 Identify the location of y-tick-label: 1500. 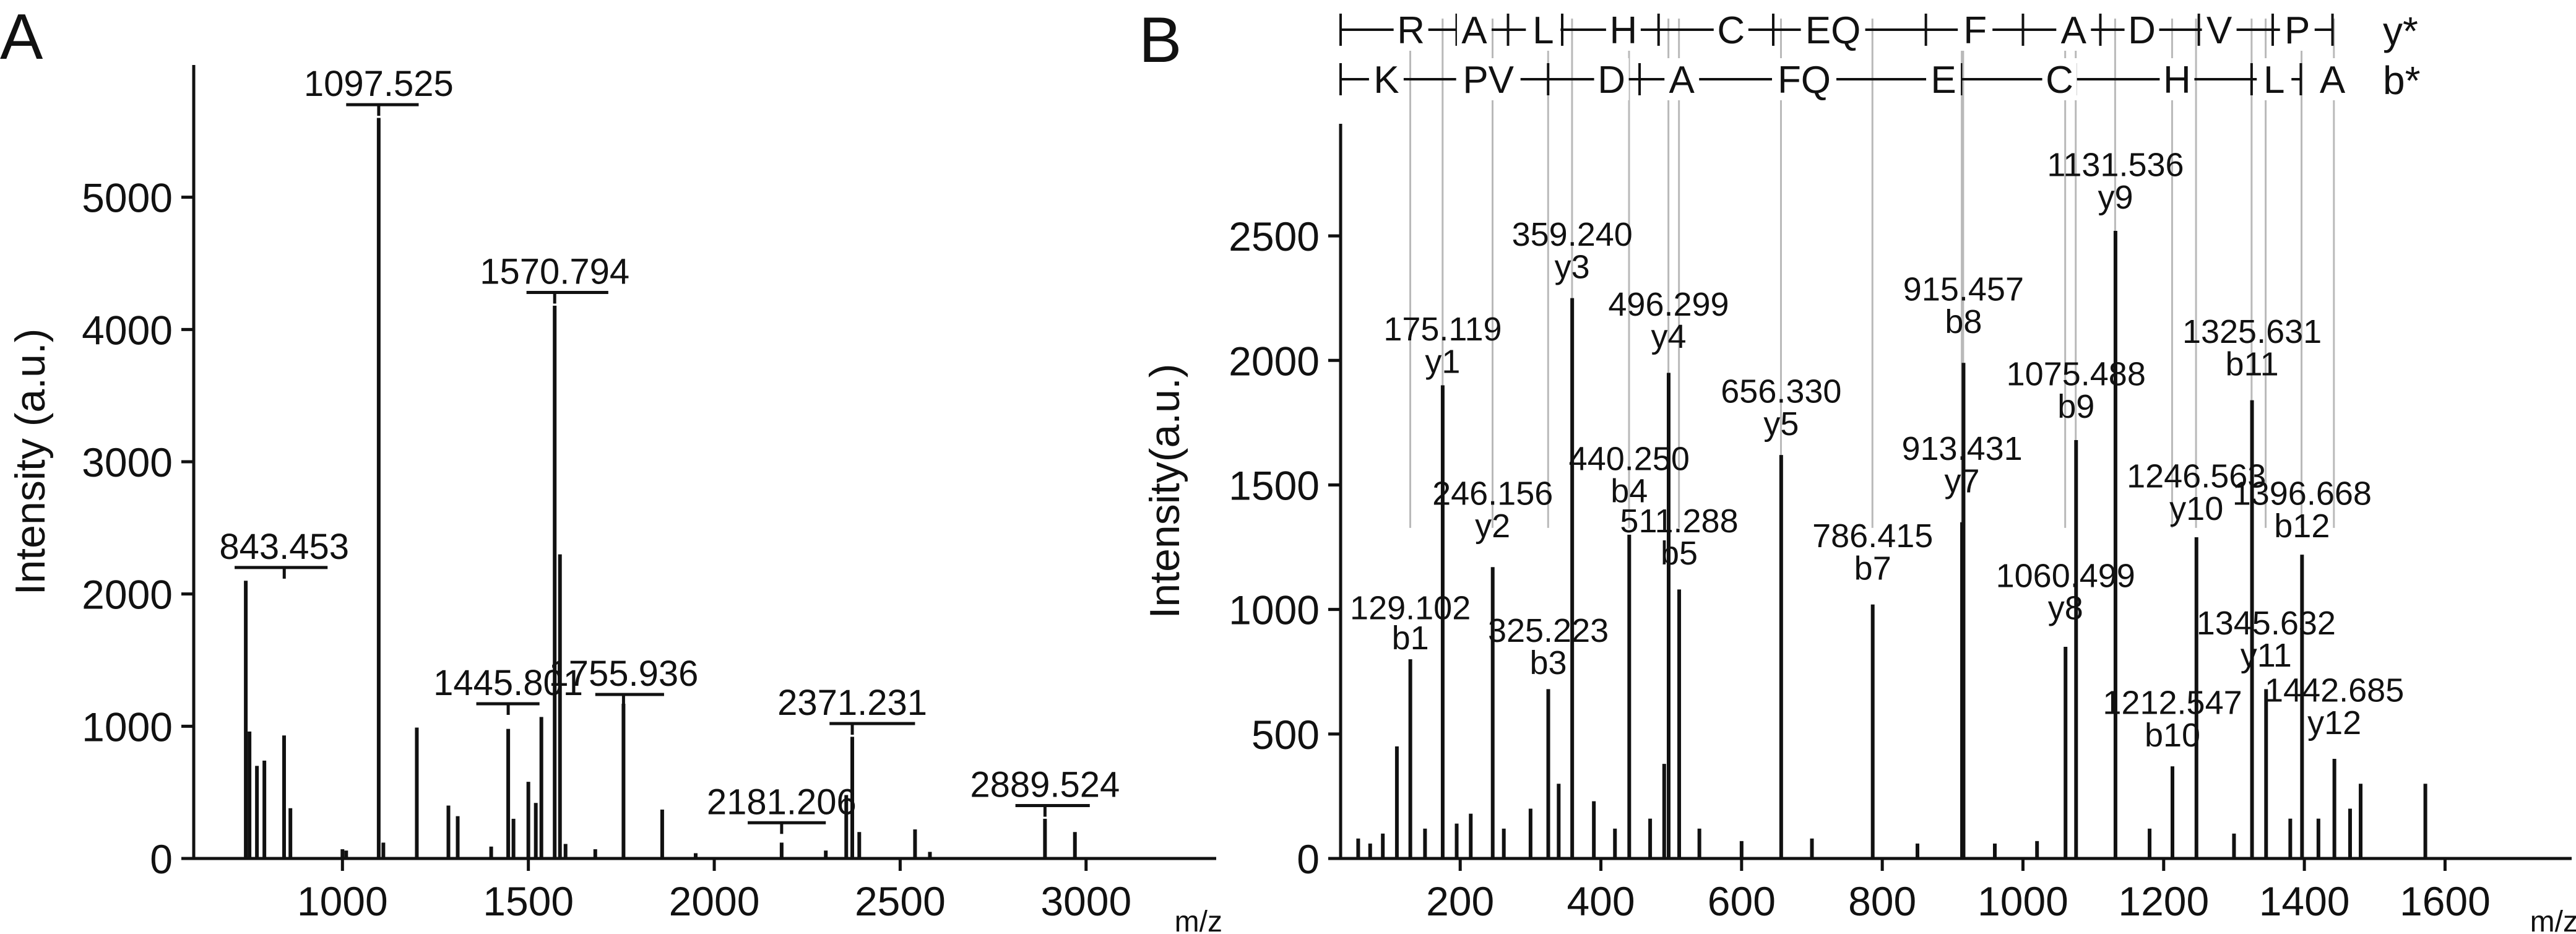
(1274, 485).